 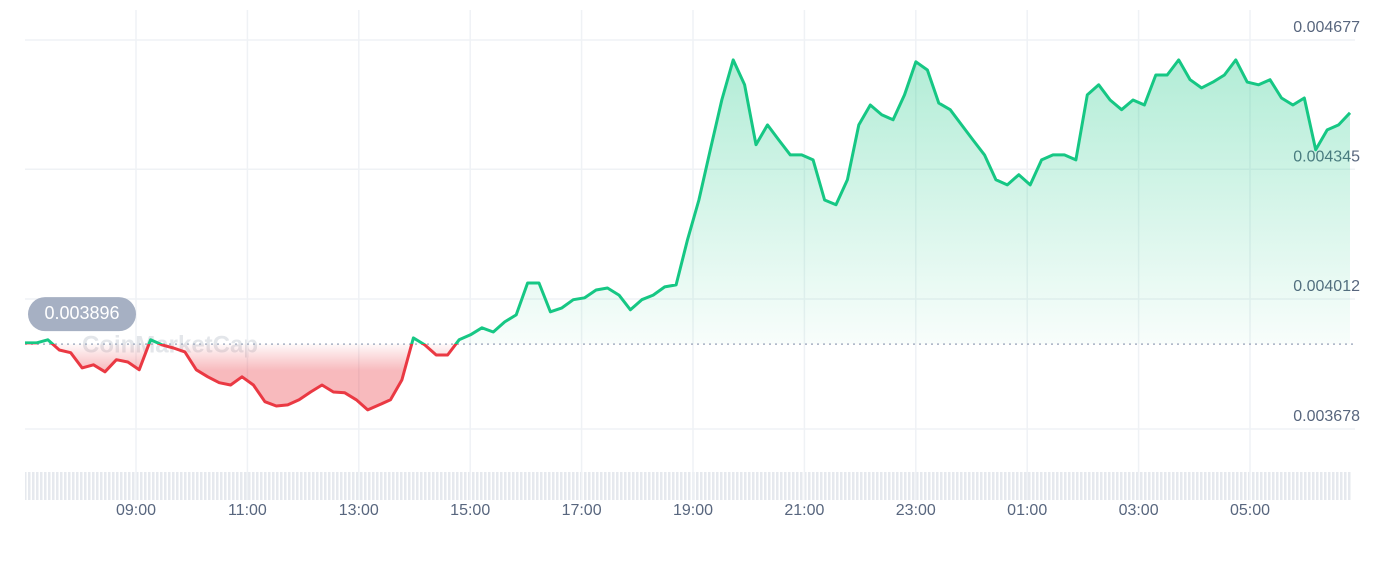 I want to click on x-tick-label: 23:00, so click(x=916, y=510).